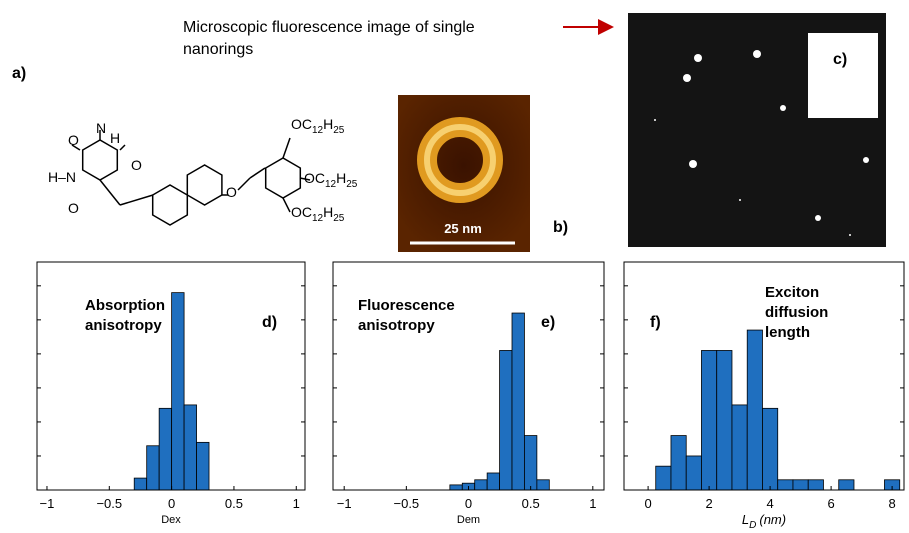 Image resolution: width=909 pixels, height=533 pixels. Describe the element at coordinates (463, 228) in the screenshot. I see `scale-label: 25 nm` at that location.